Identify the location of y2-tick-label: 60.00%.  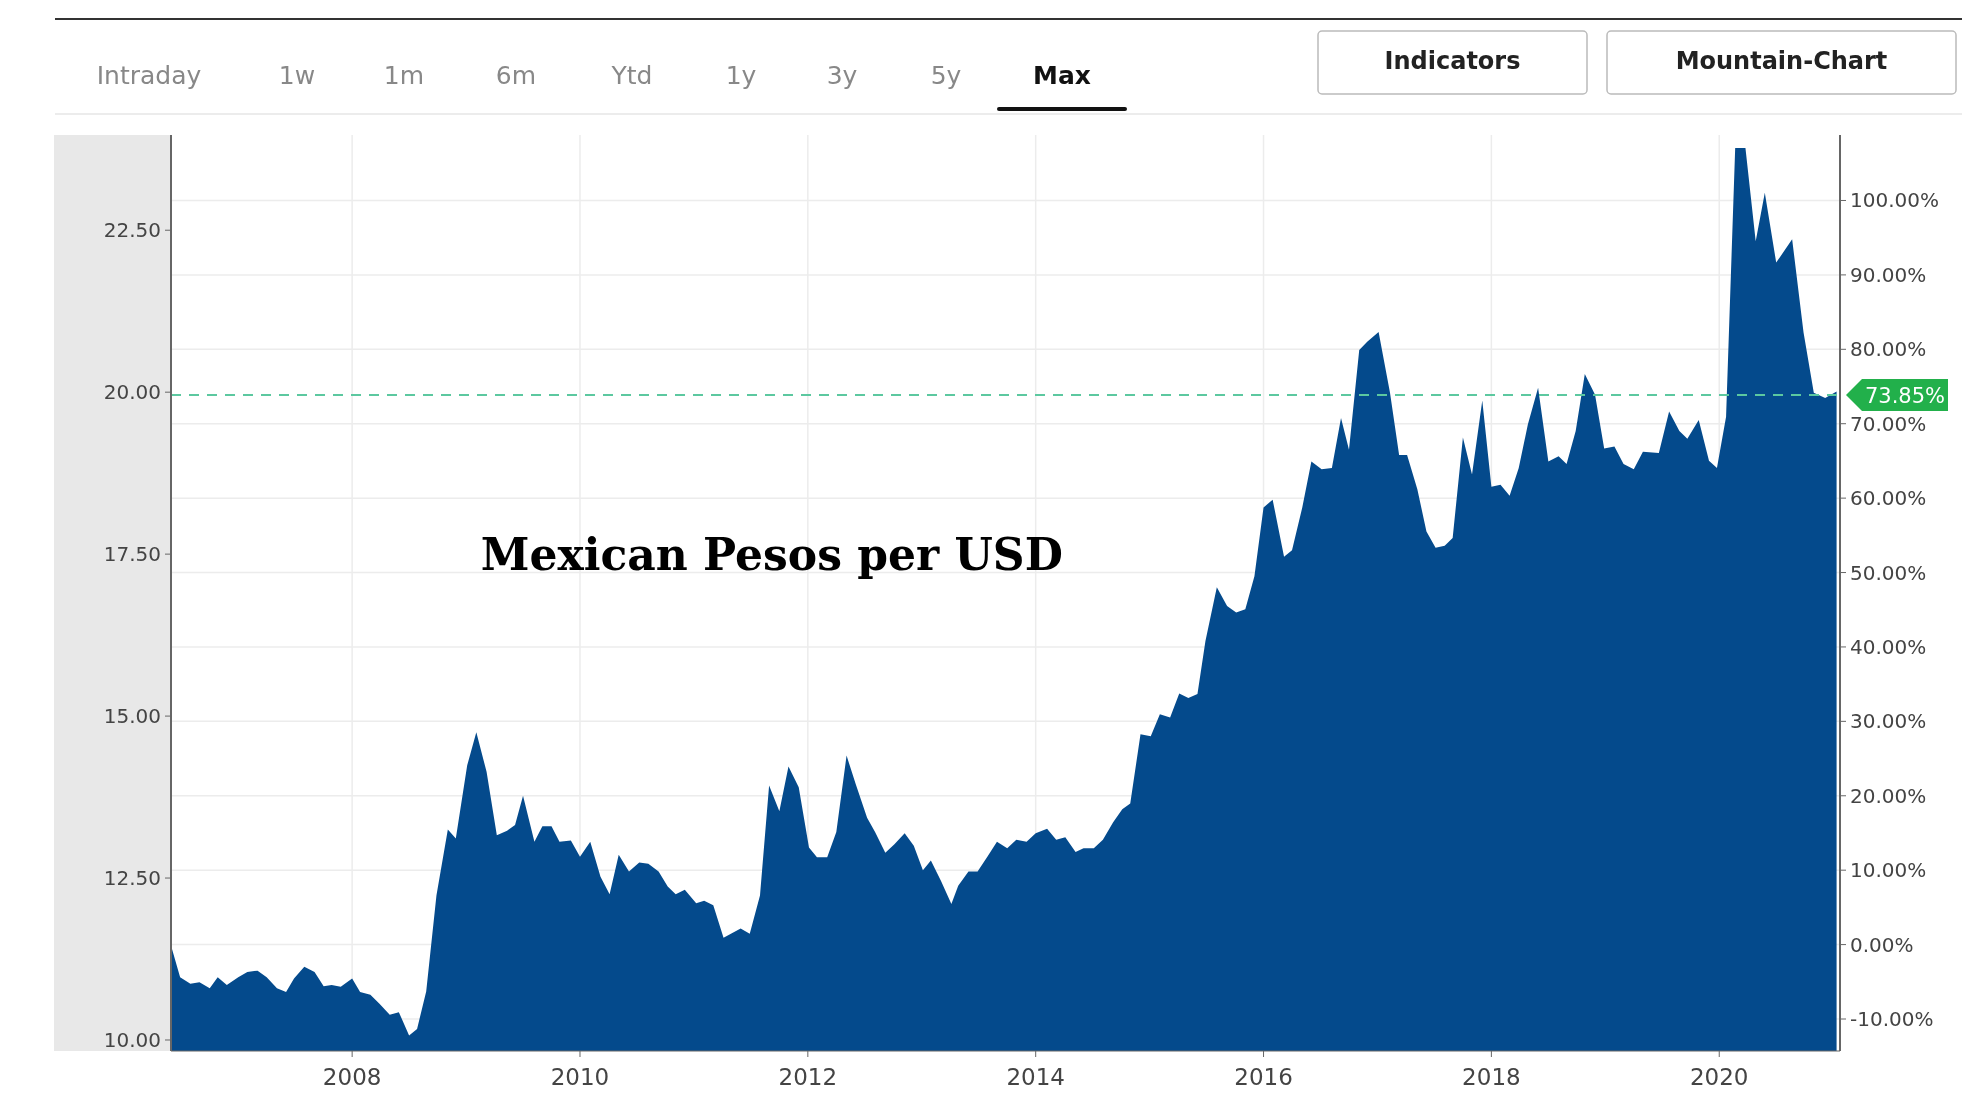
(1888, 498).